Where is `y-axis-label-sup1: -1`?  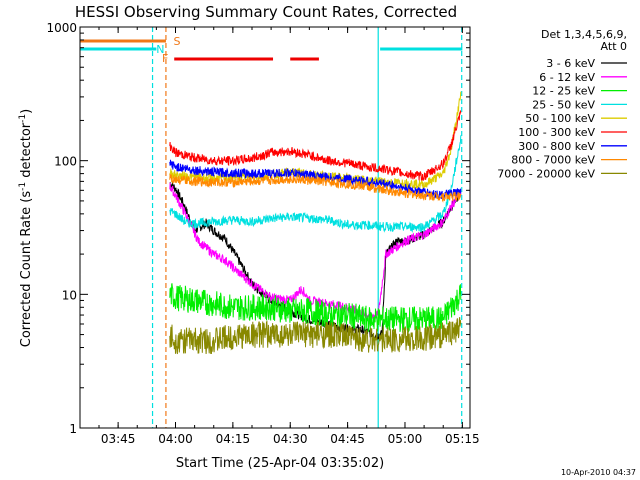
y-axis-label-sup1: -1 is located at coordinates (23, 186).